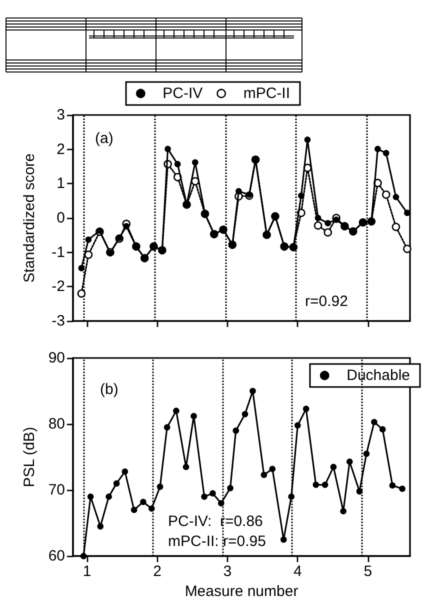  Describe the element at coordinates (326, 301) in the screenshot. I see `annotation: r=0.92` at that location.